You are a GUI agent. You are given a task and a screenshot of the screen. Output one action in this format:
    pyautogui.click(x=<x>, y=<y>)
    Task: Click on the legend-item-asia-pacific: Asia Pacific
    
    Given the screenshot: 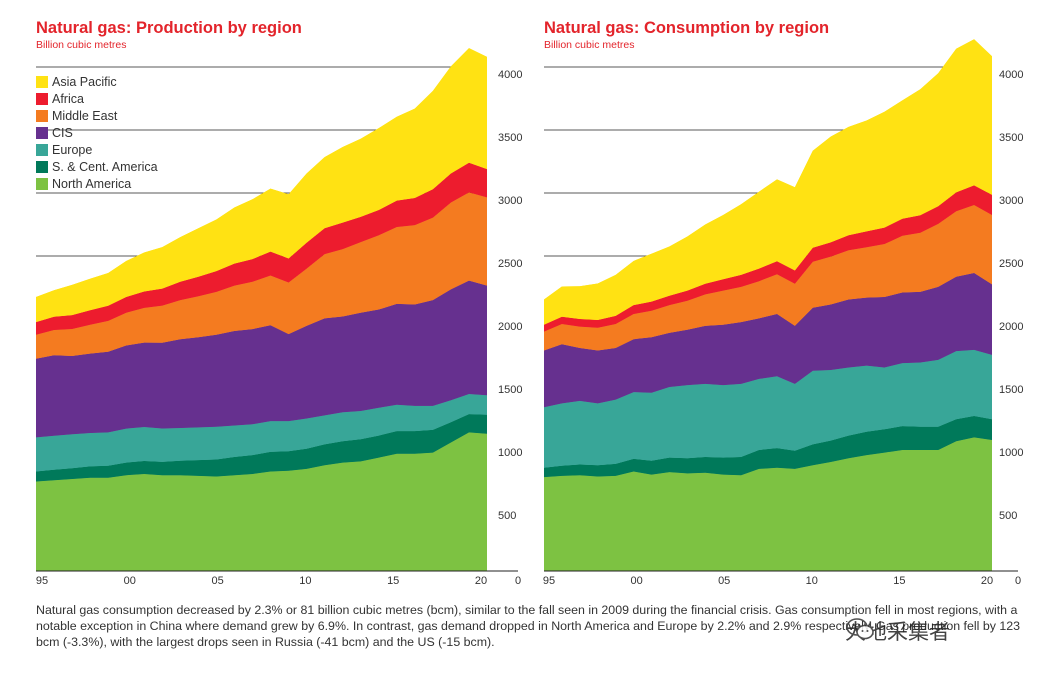 What is the action you would take?
    pyautogui.click(x=97, y=81)
    